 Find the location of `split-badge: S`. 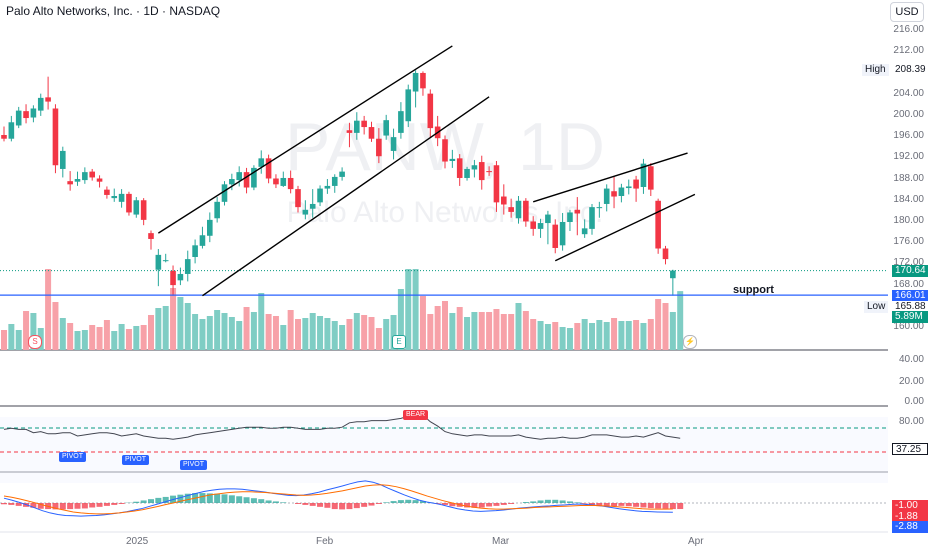

split-badge: S is located at coordinates (35, 342).